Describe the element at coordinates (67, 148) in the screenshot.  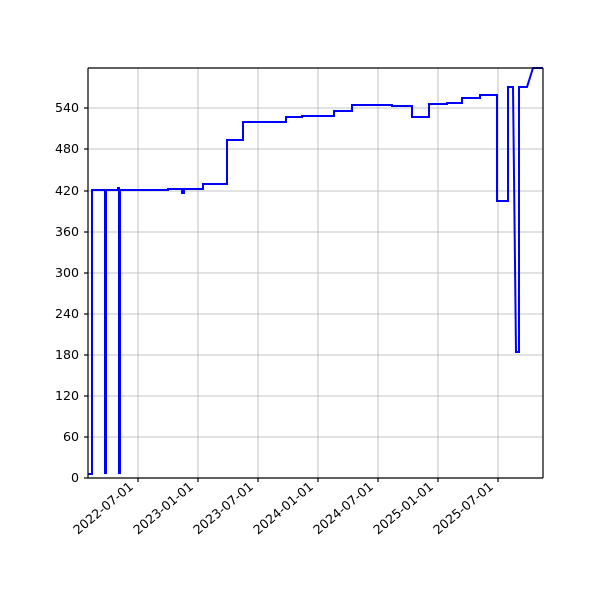
I see `ytick-label-480: 480` at that location.